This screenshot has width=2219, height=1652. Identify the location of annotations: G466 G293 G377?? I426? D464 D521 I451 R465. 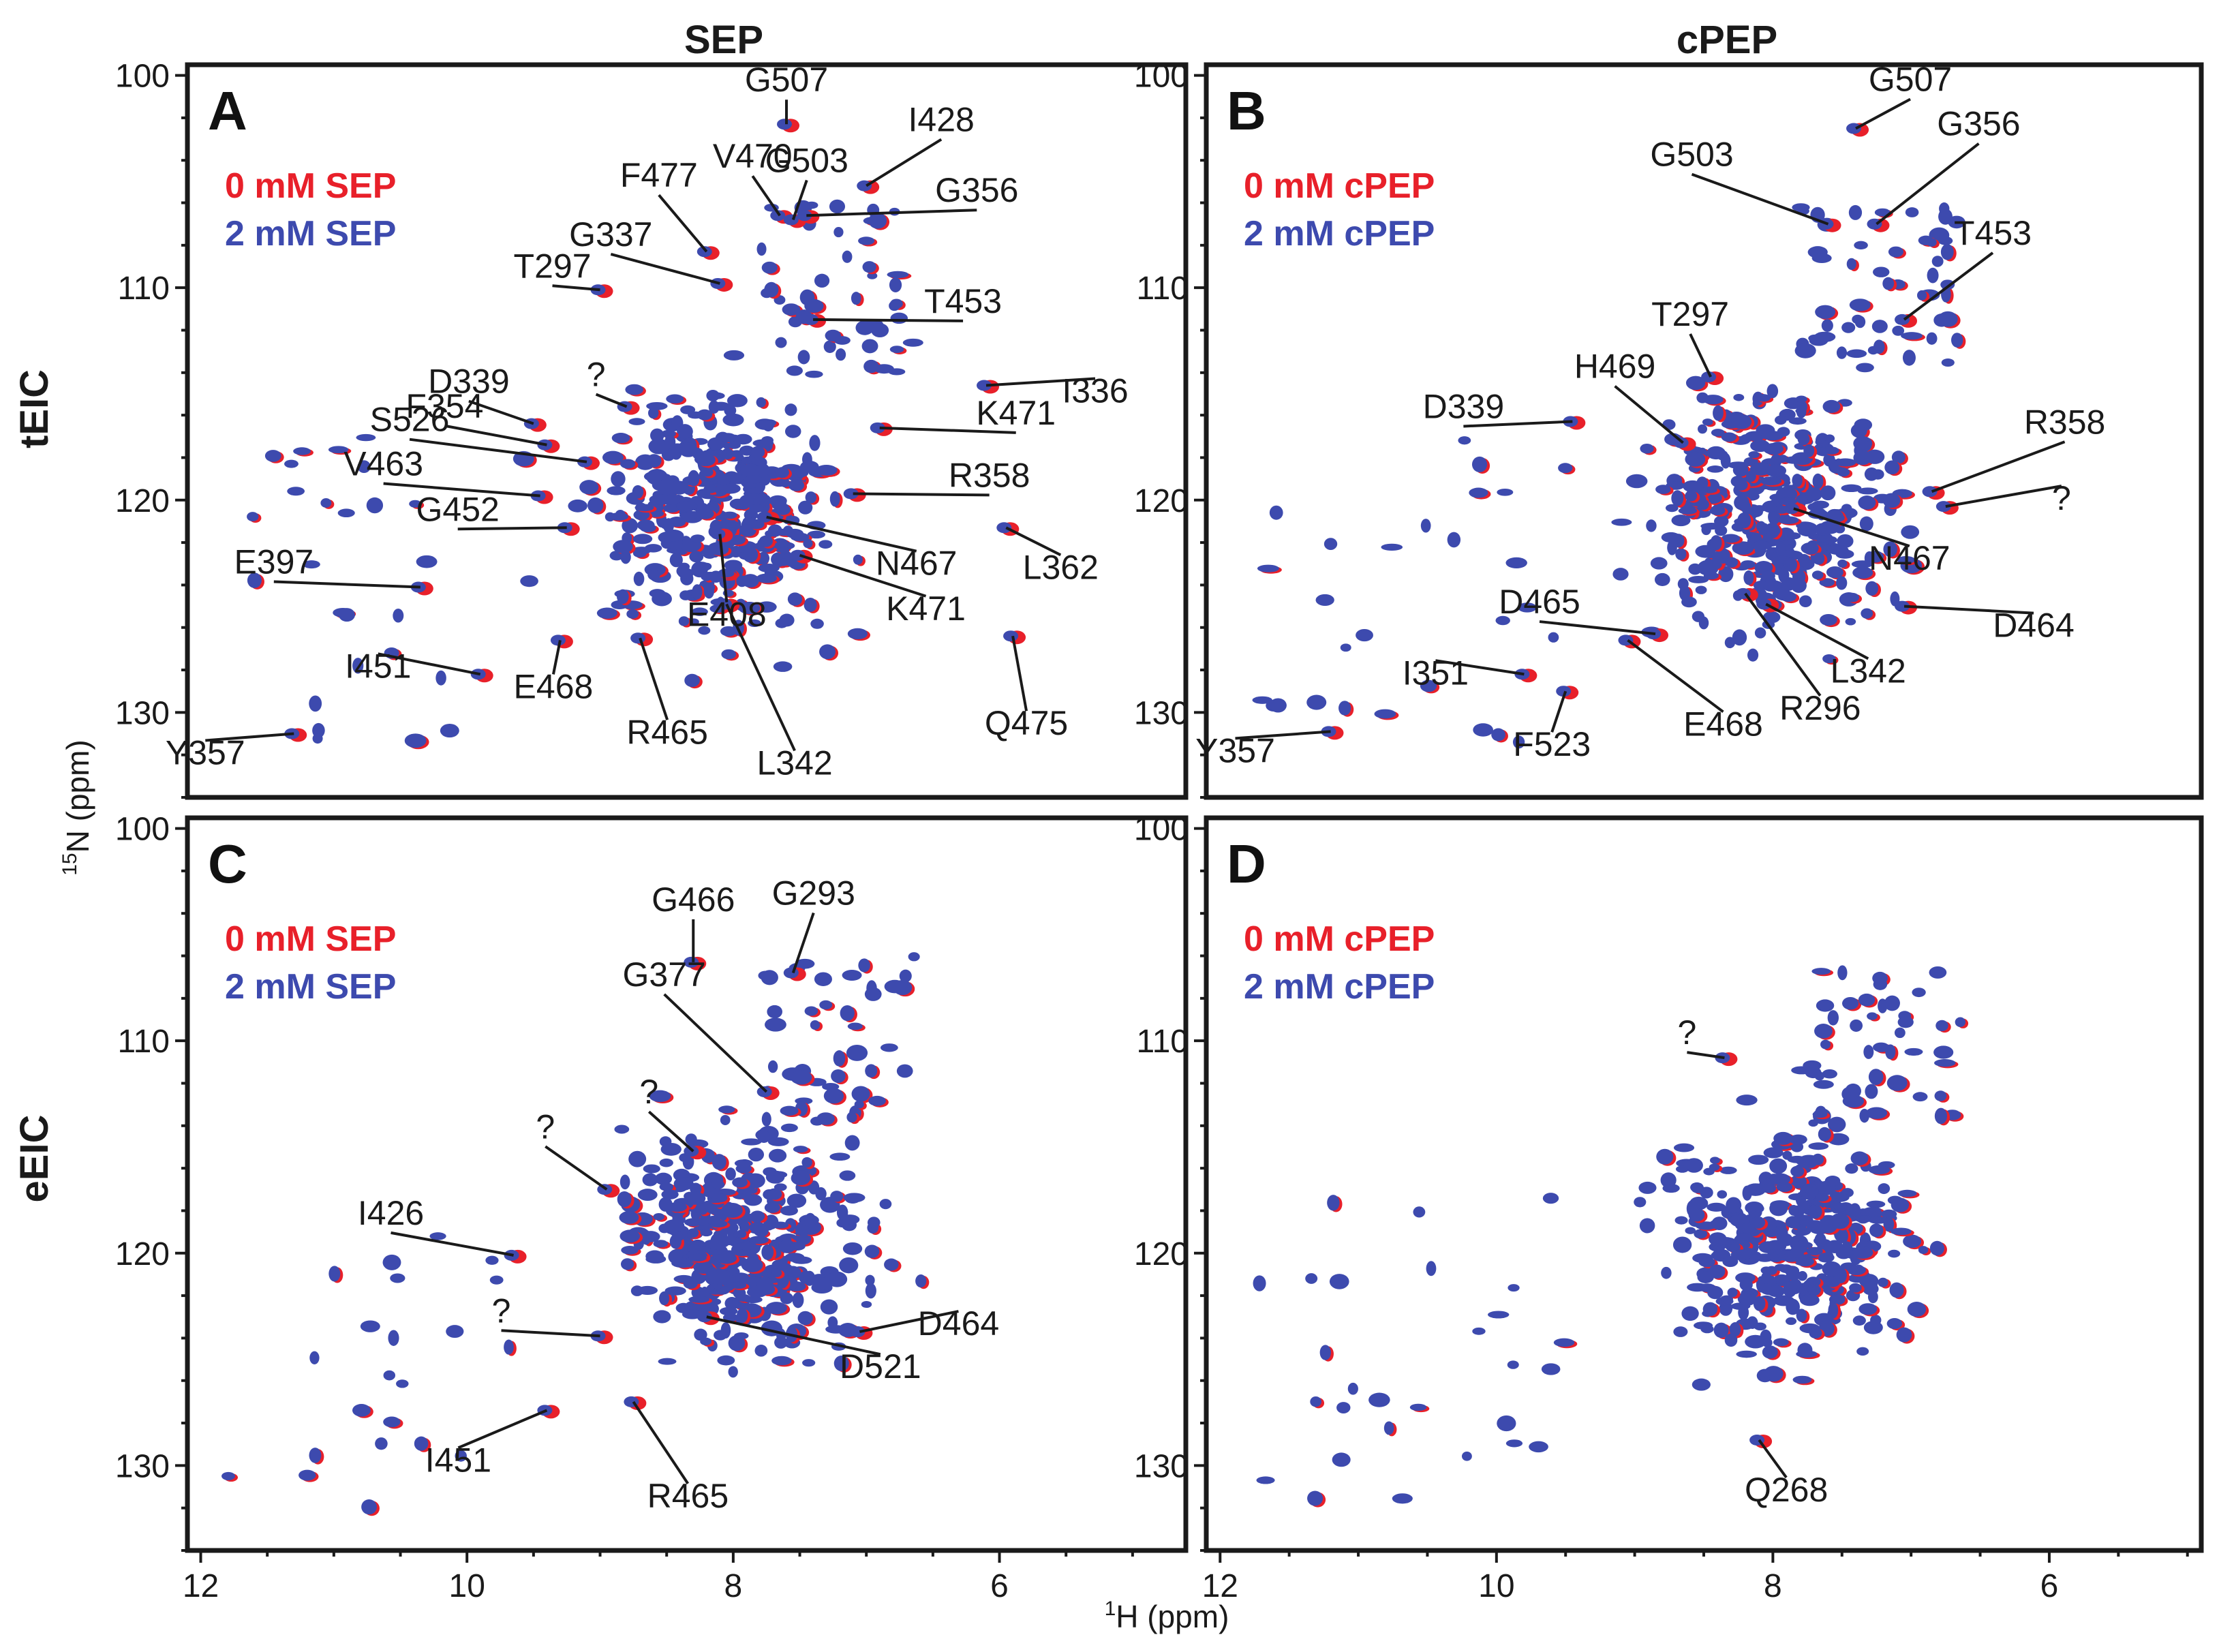
(678, 1194).